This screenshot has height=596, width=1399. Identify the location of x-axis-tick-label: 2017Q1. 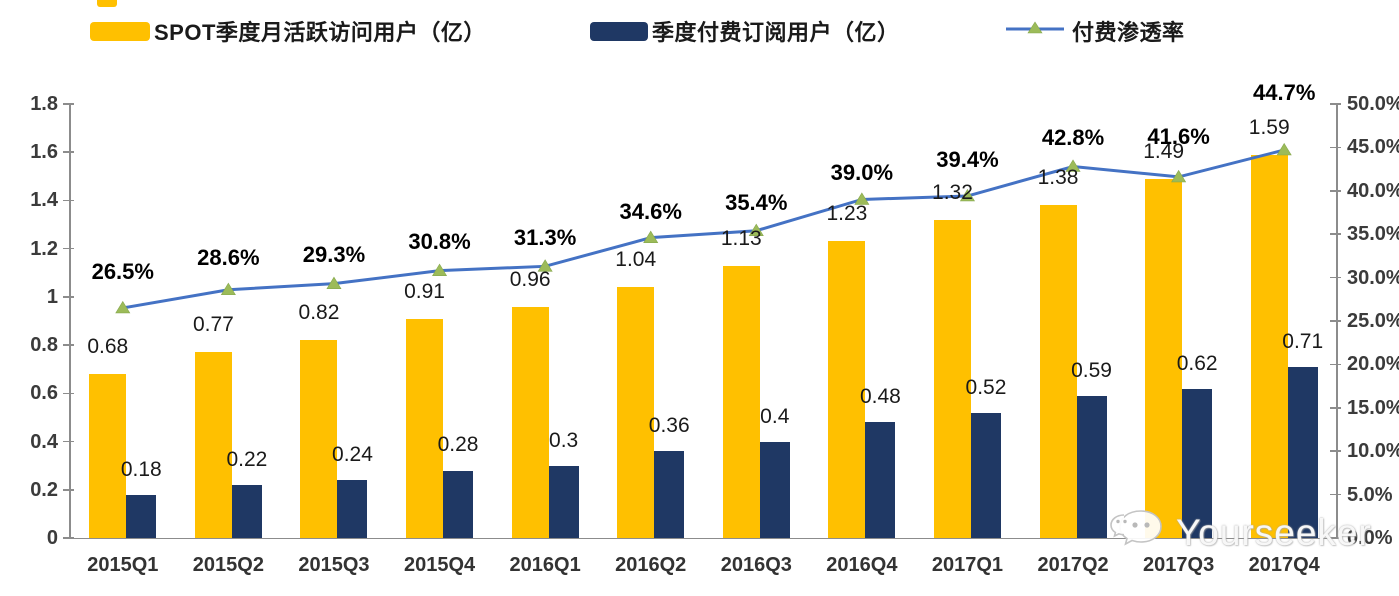
(967, 565).